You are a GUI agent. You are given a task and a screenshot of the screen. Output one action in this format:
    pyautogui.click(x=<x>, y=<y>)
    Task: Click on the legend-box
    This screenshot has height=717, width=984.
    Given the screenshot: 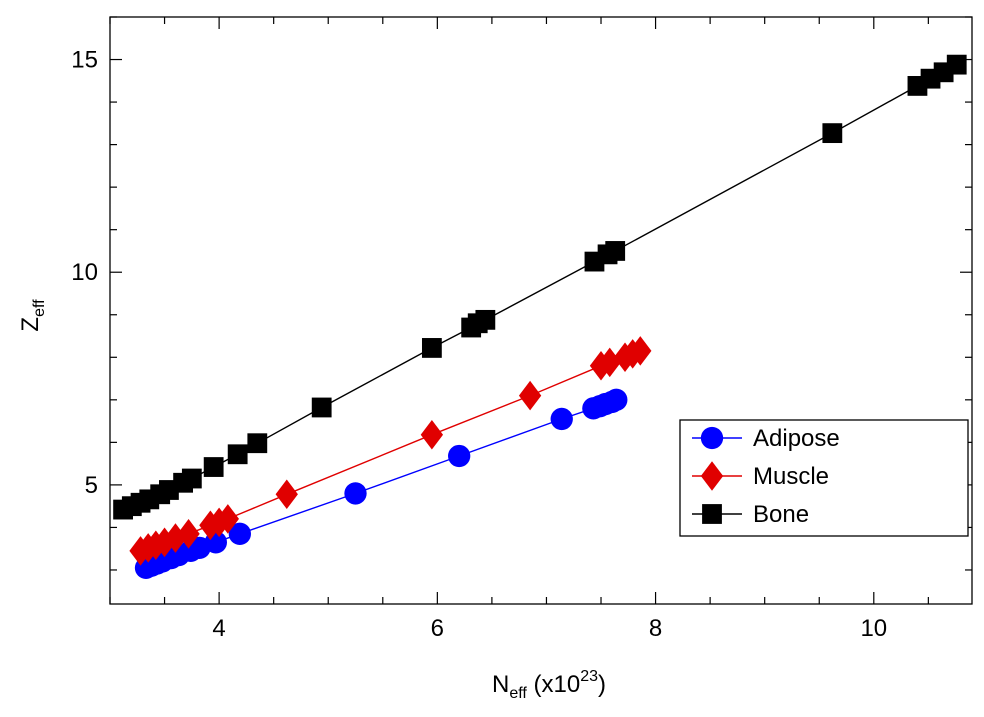 What is the action you would take?
    pyautogui.click(x=824, y=478)
    